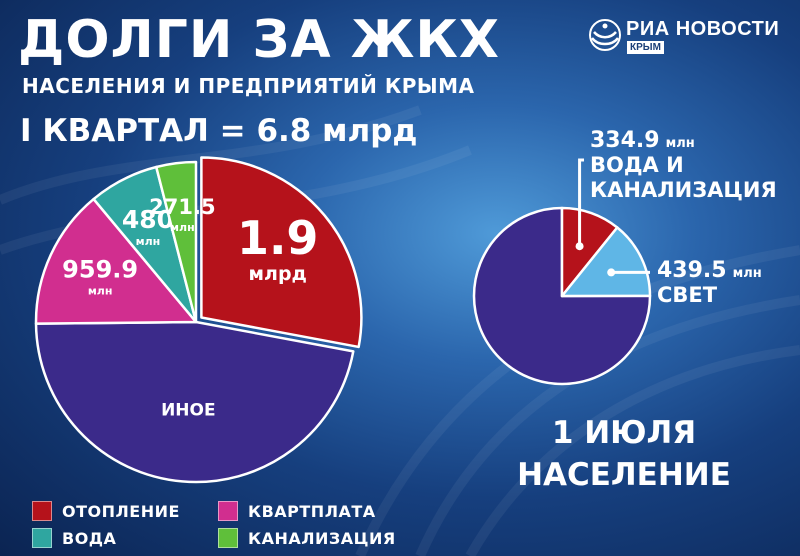 This screenshot has height=556, width=800. I want to click on slice-value-rent: 959.9, so click(100, 270).